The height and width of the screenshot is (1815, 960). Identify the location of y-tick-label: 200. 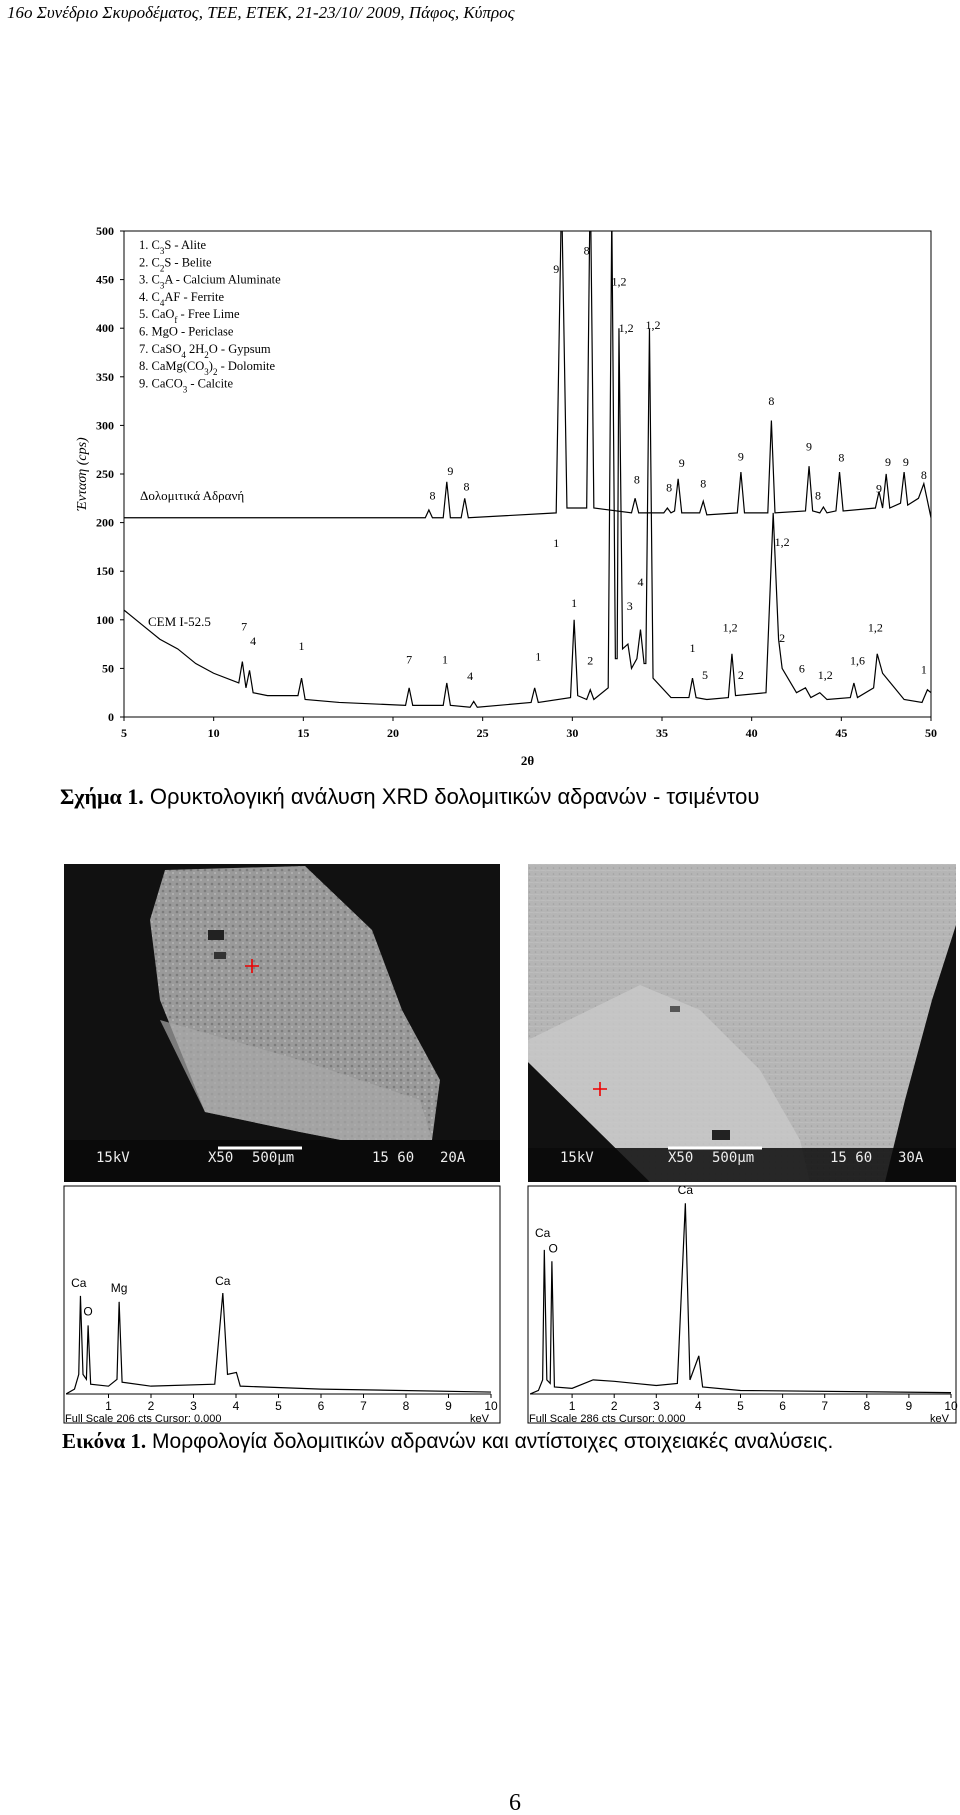
(105, 523).